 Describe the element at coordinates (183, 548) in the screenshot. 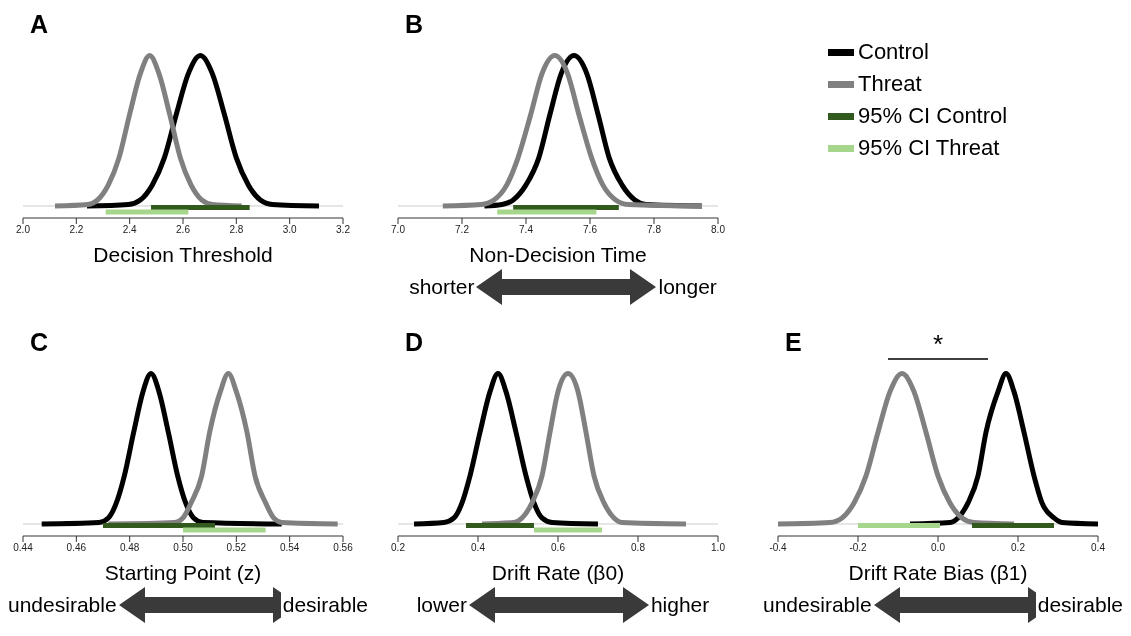

I see `x-tick-label: 0.50` at that location.